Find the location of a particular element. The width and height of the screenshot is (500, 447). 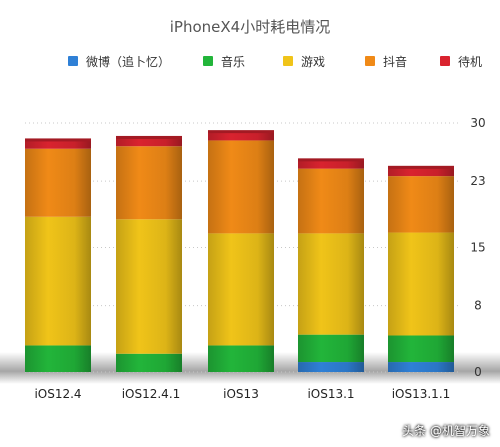

x-category-label: iOS13.1.1 is located at coordinates (421, 394).